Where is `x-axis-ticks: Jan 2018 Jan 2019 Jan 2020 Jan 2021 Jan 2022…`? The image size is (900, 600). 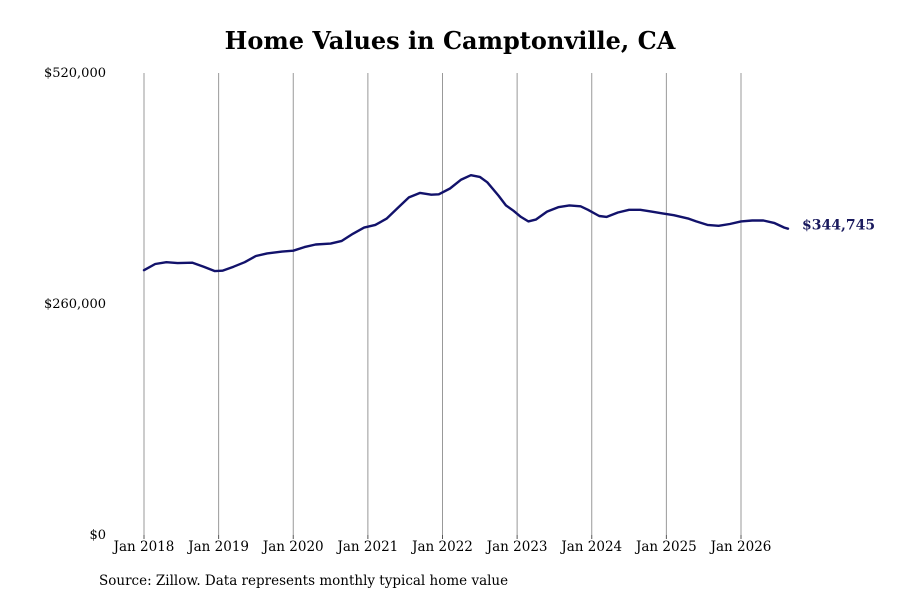 x-axis-ticks: Jan 2018 Jan 2019 Jan 2020 Jan 2021 Jan 2022… is located at coordinates (442, 545).